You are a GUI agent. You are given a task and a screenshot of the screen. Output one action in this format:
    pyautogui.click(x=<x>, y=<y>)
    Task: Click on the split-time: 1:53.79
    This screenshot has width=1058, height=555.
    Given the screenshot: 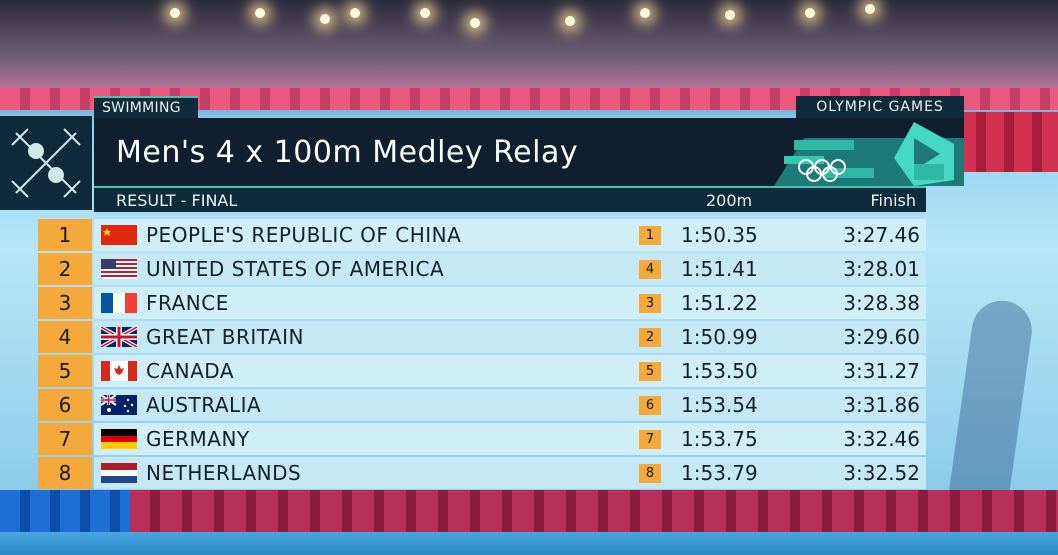 What is the action you would take?
    pyautogui.click(x=719, y=473)
    